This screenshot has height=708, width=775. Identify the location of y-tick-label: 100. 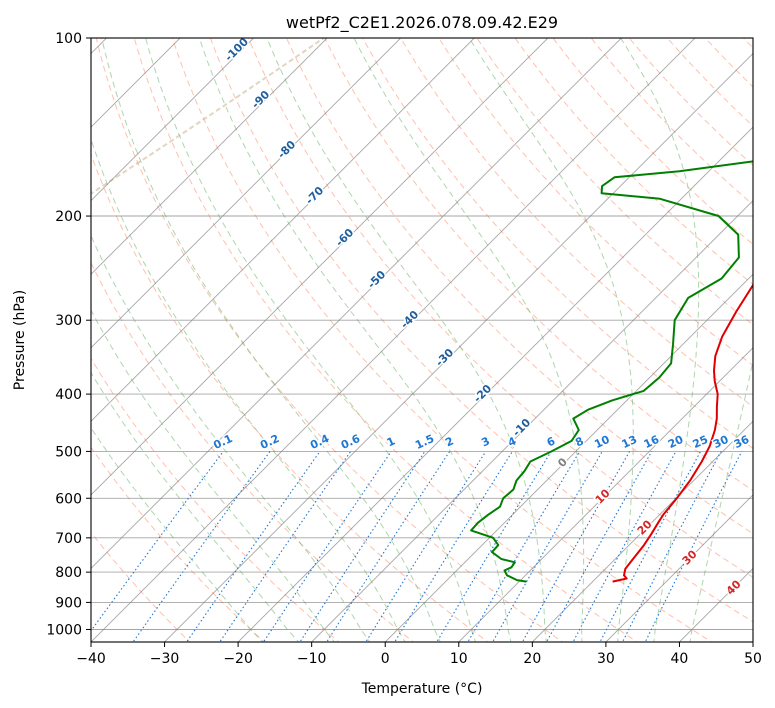
(68, 39).